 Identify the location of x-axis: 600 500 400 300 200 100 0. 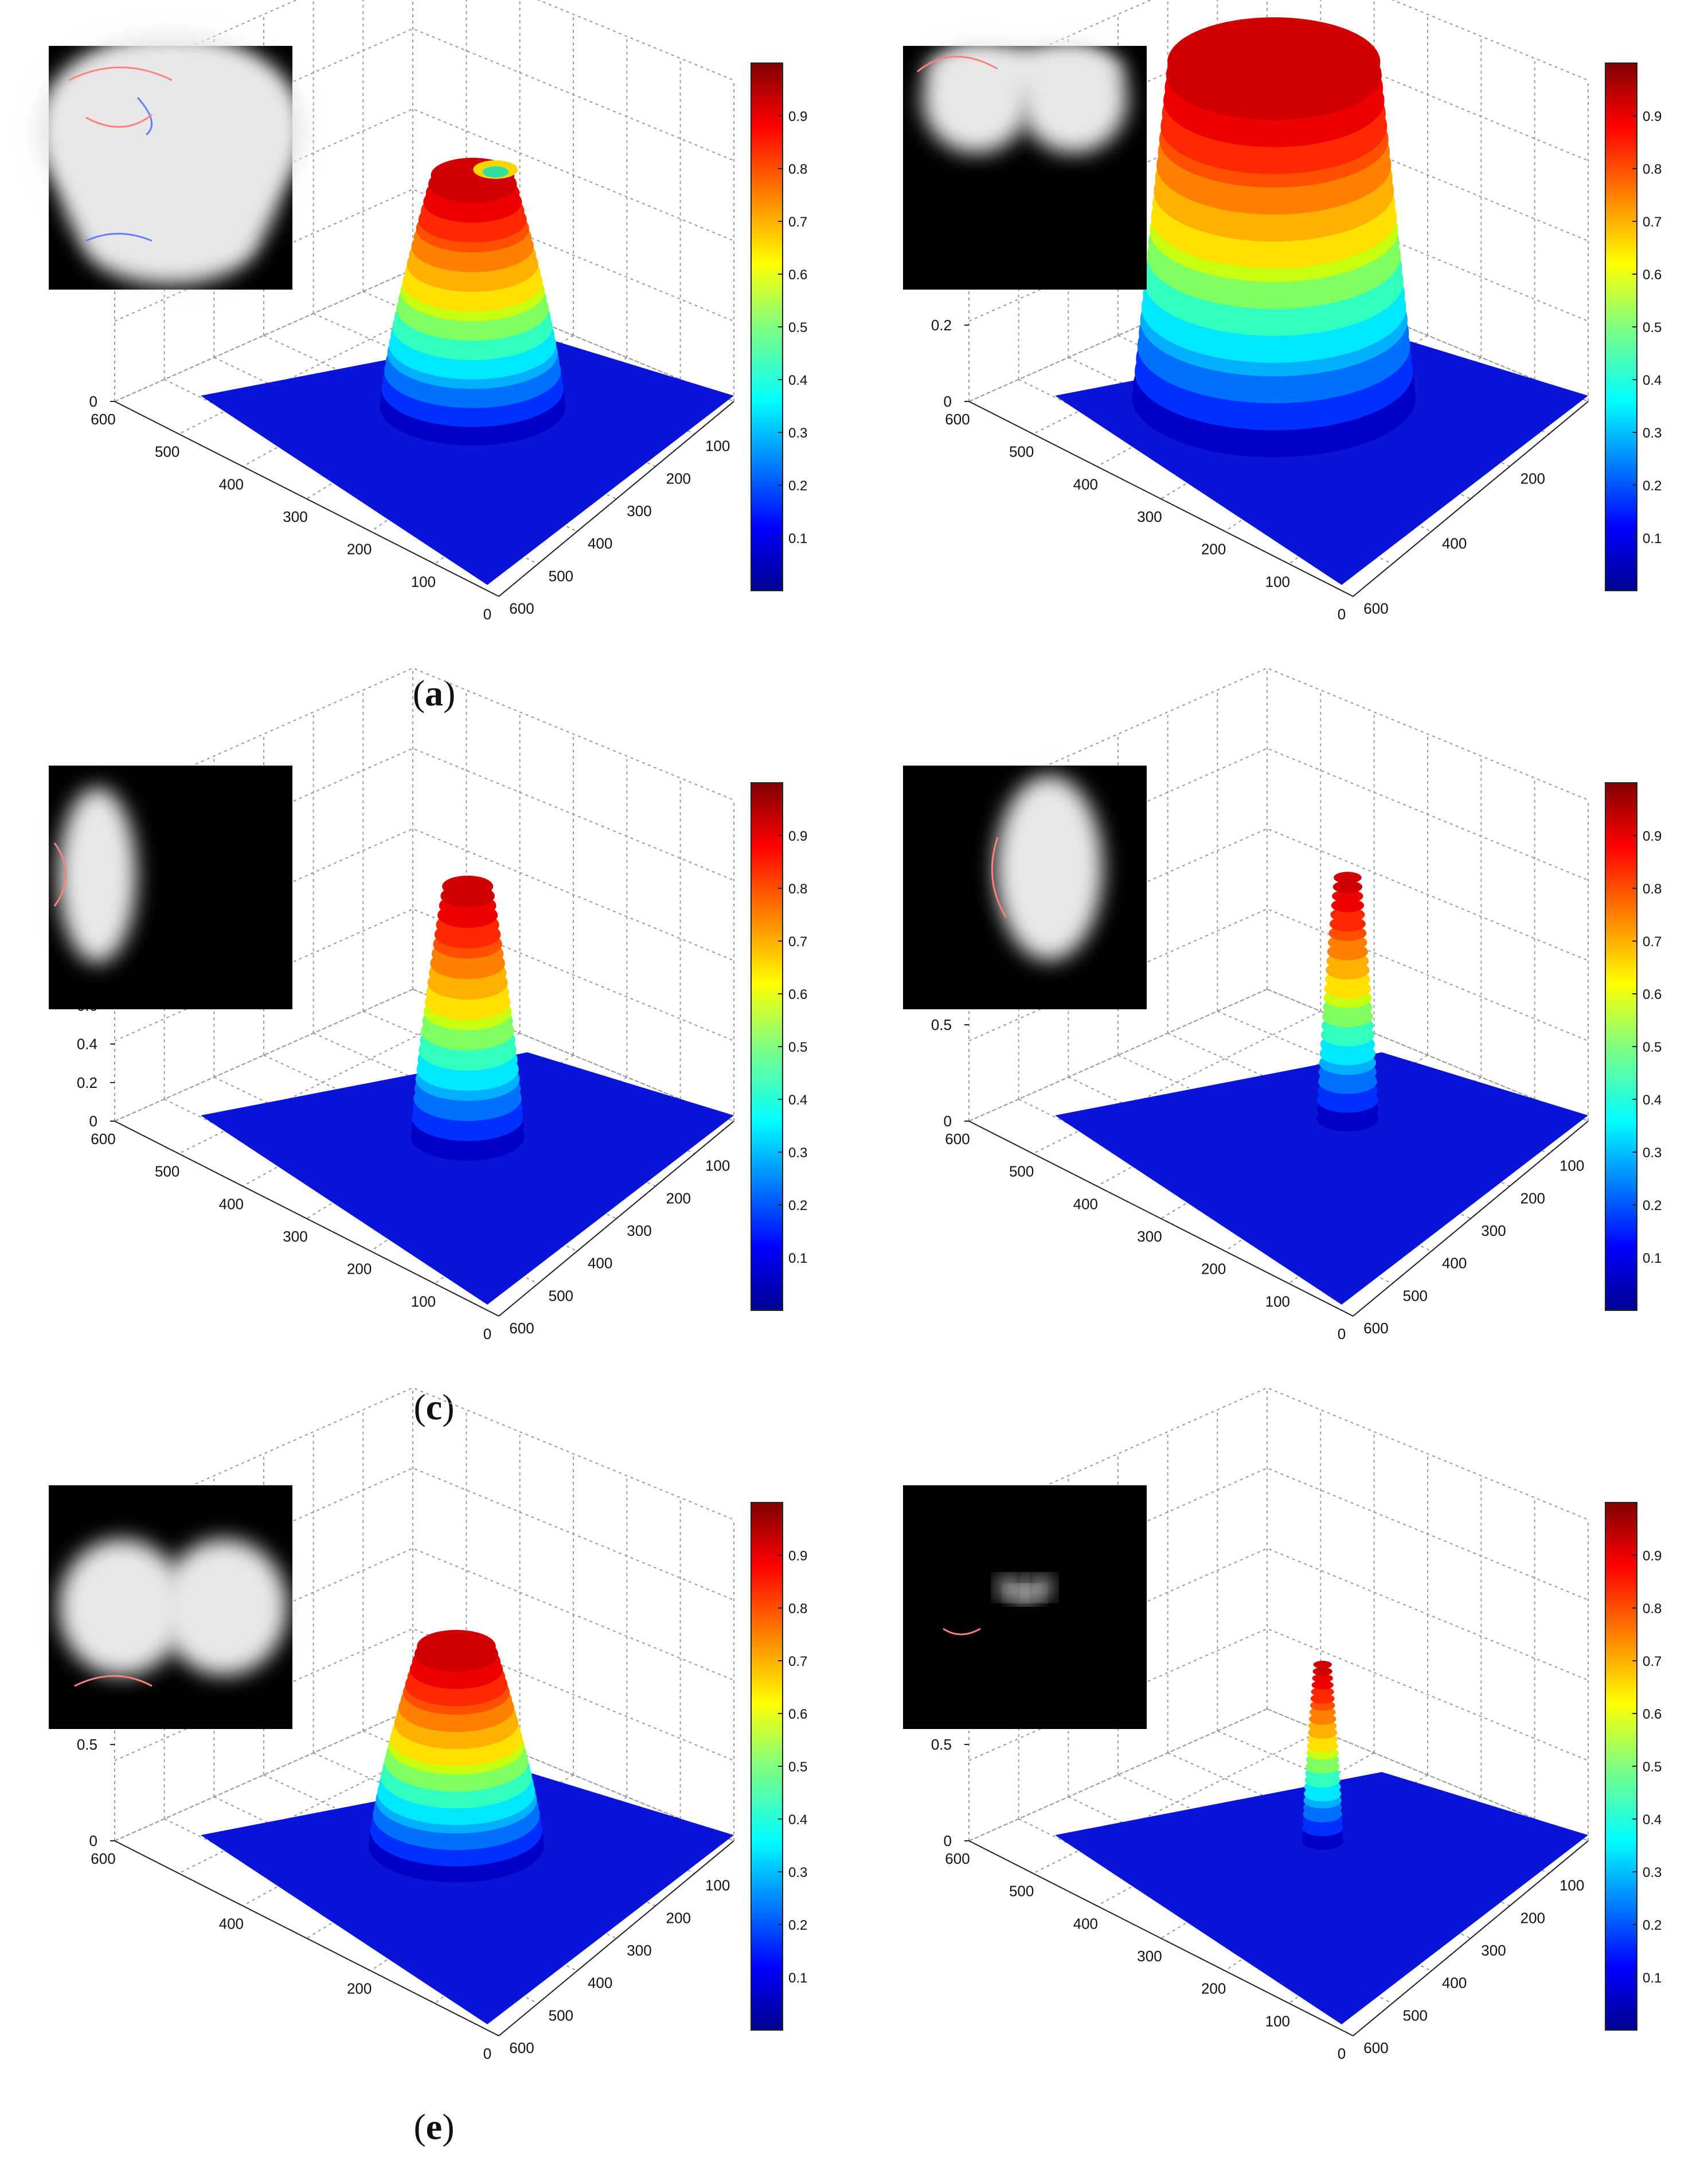
(1149, 512).